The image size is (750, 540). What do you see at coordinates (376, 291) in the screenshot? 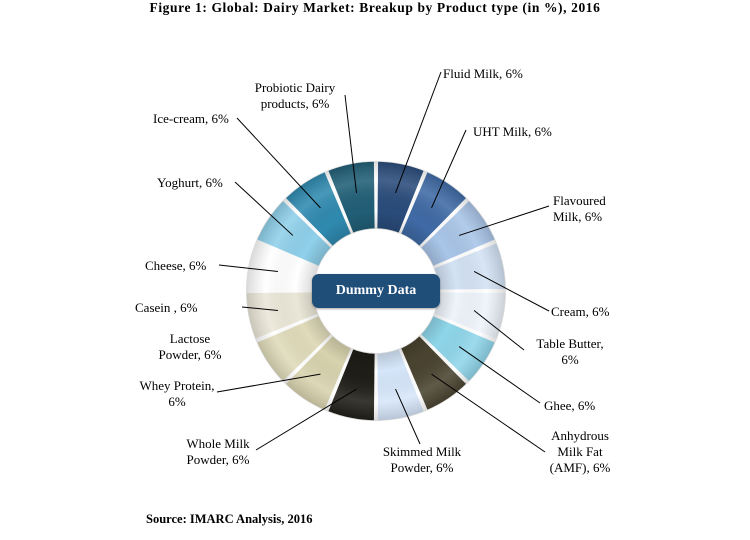
I see `center-label: Dummy Data` at bounding box center [376, 291].